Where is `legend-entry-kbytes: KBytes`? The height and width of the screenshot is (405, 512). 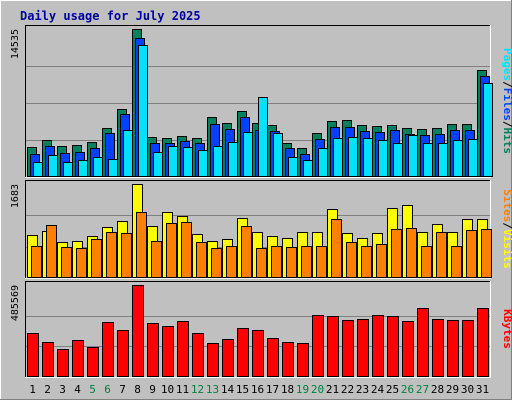
legend-entry-kbytes: KBytes is located at coordinates (506, 329).